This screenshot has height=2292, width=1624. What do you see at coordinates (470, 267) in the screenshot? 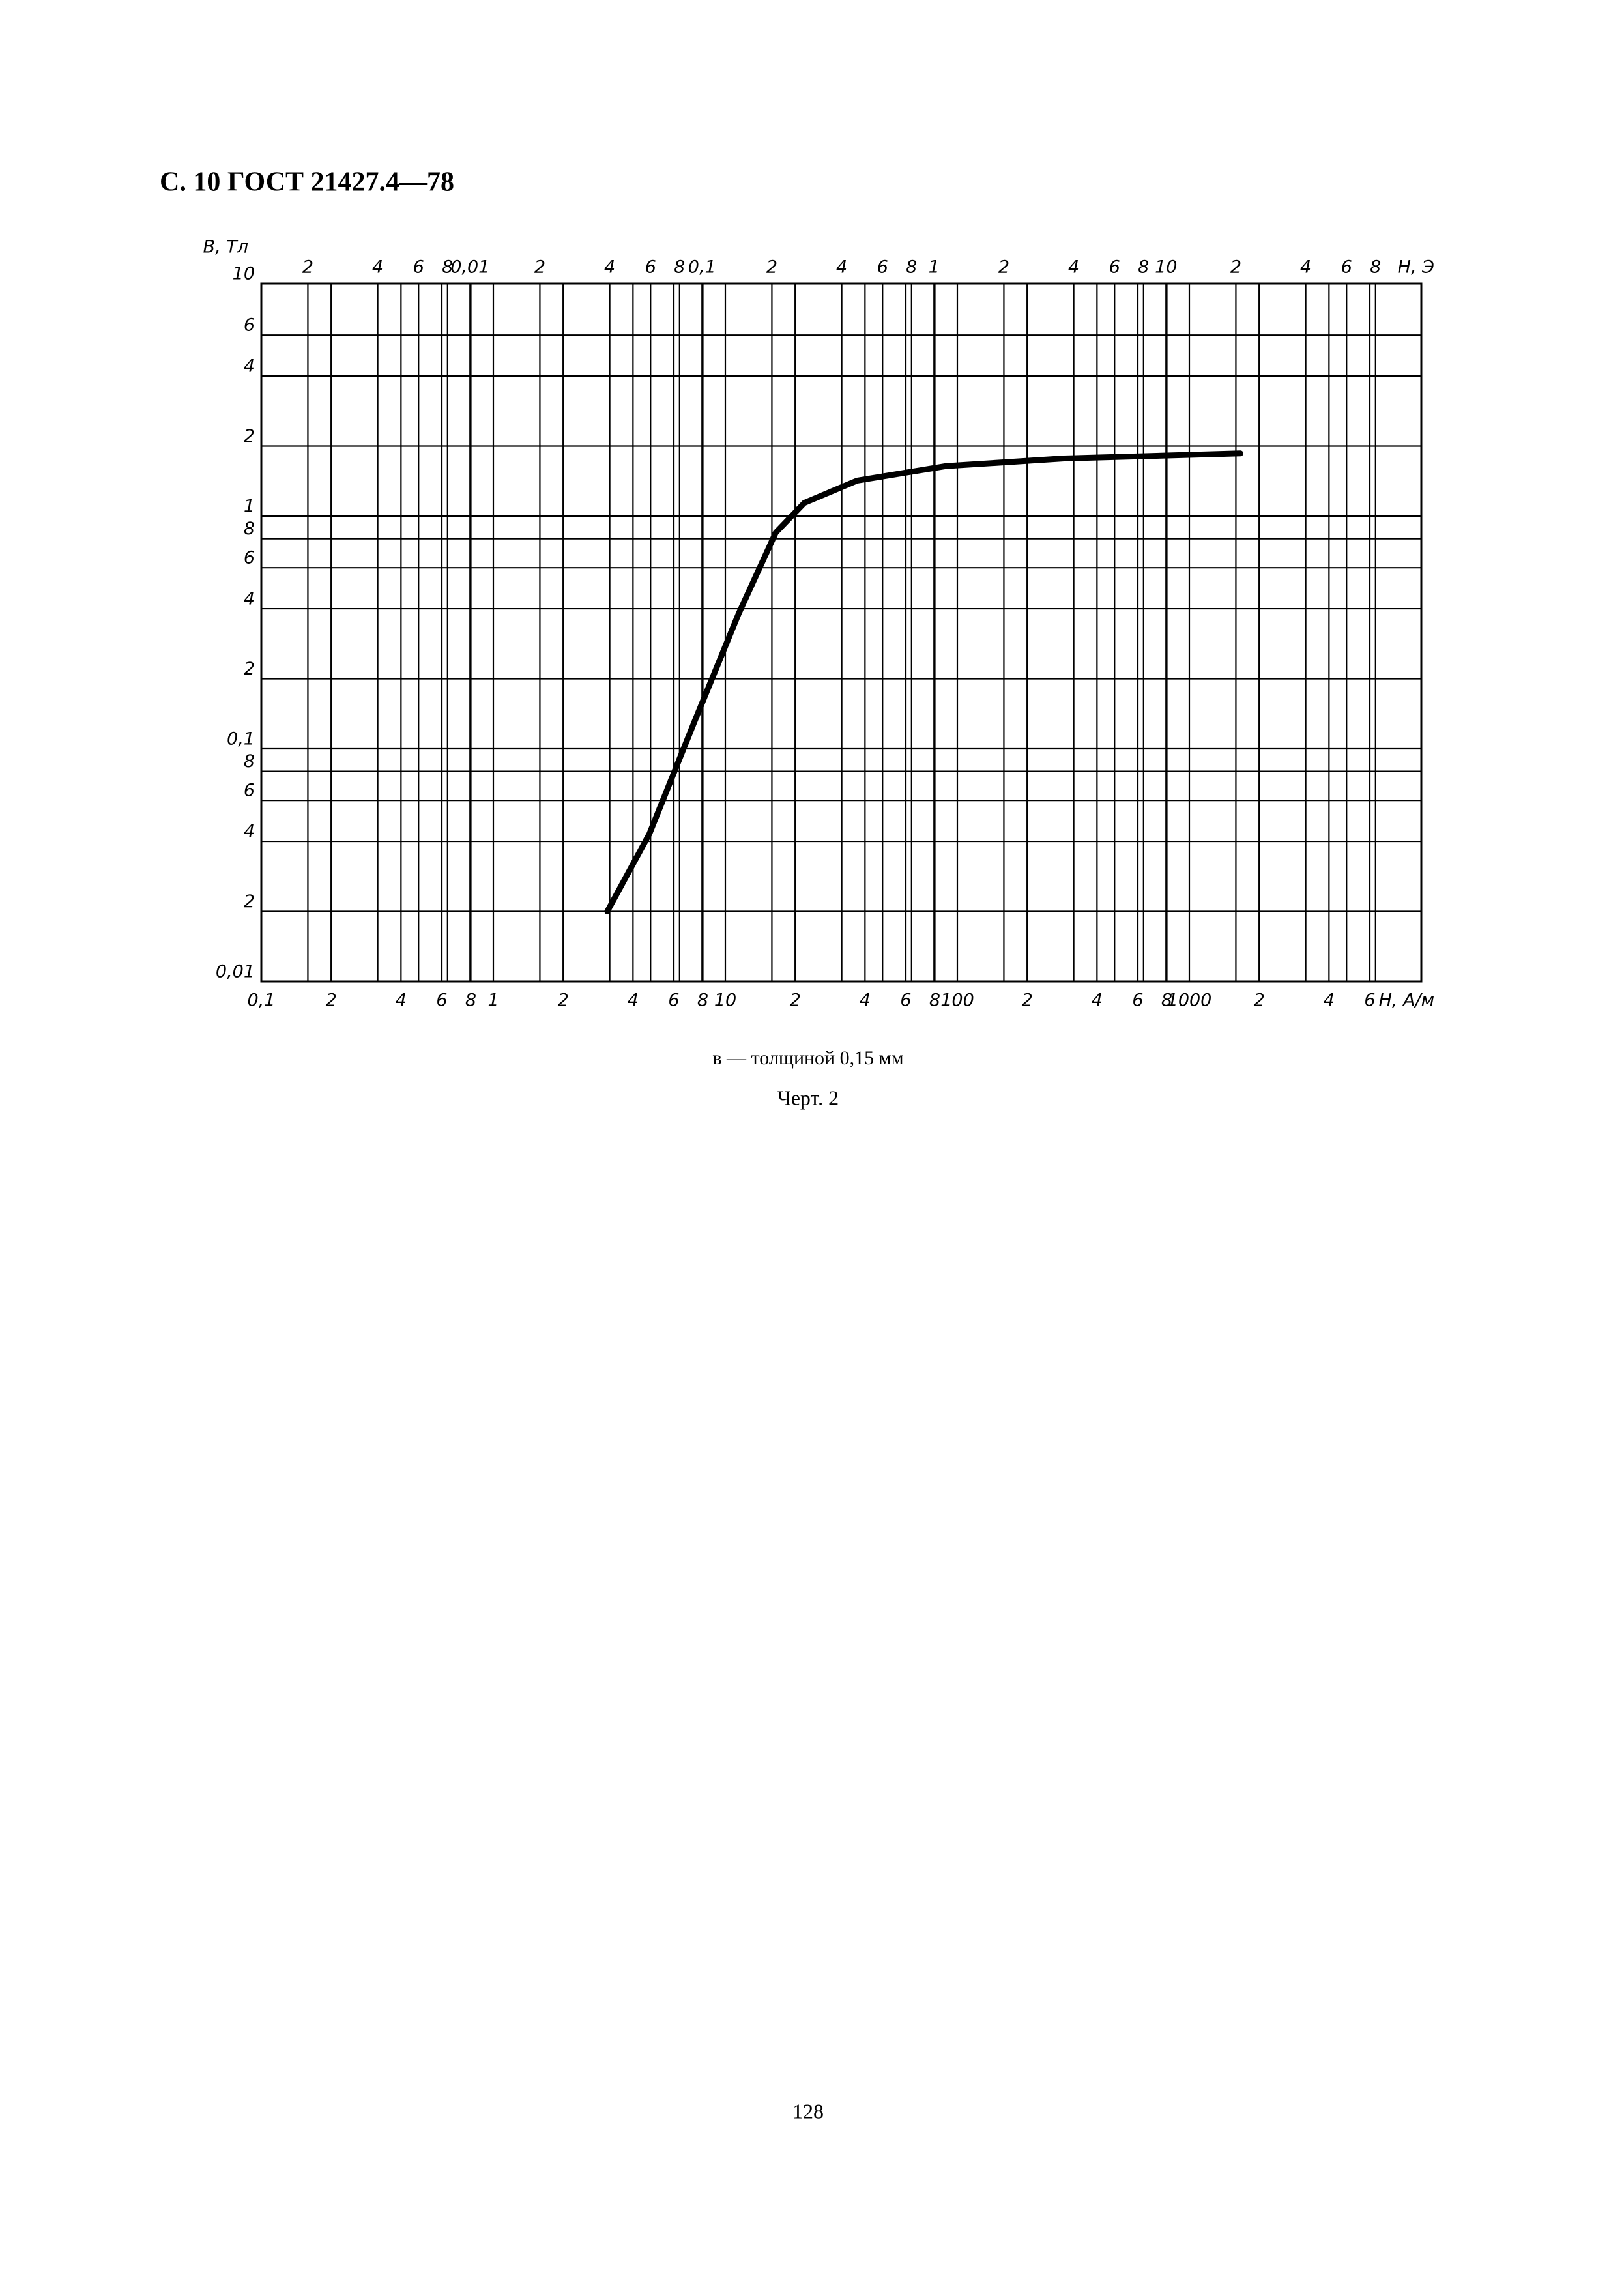
I see `x2-tick-label: 0,01` at bounding box center [470, 267].